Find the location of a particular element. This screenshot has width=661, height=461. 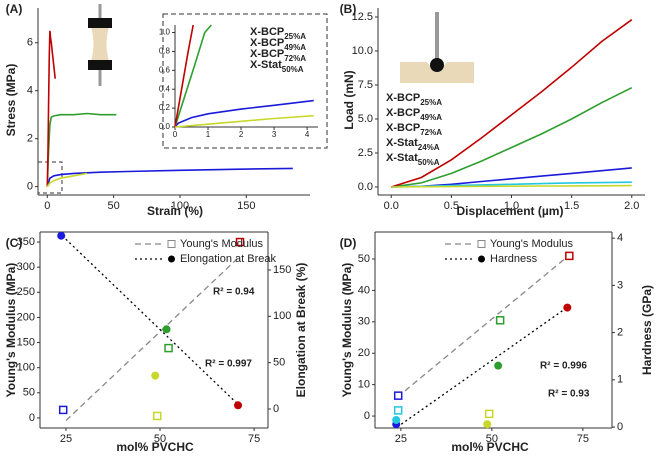

legend-subscript: 72%A is located at coordinates (295, 58).